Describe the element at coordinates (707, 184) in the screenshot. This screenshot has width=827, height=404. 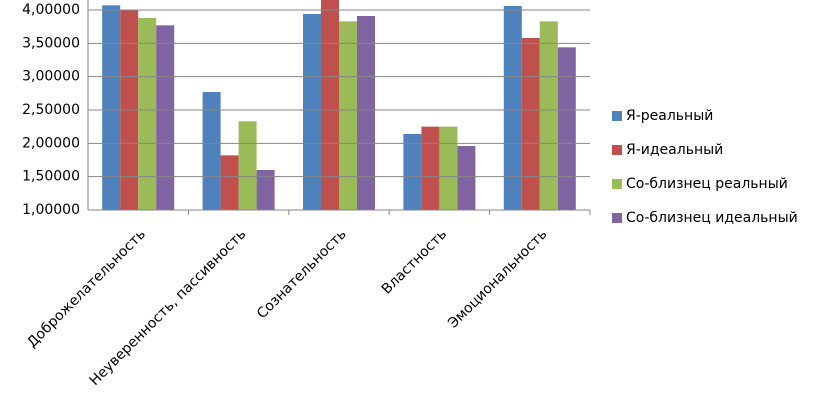
I see `legend-label: Со-близнец реальный` at that location.